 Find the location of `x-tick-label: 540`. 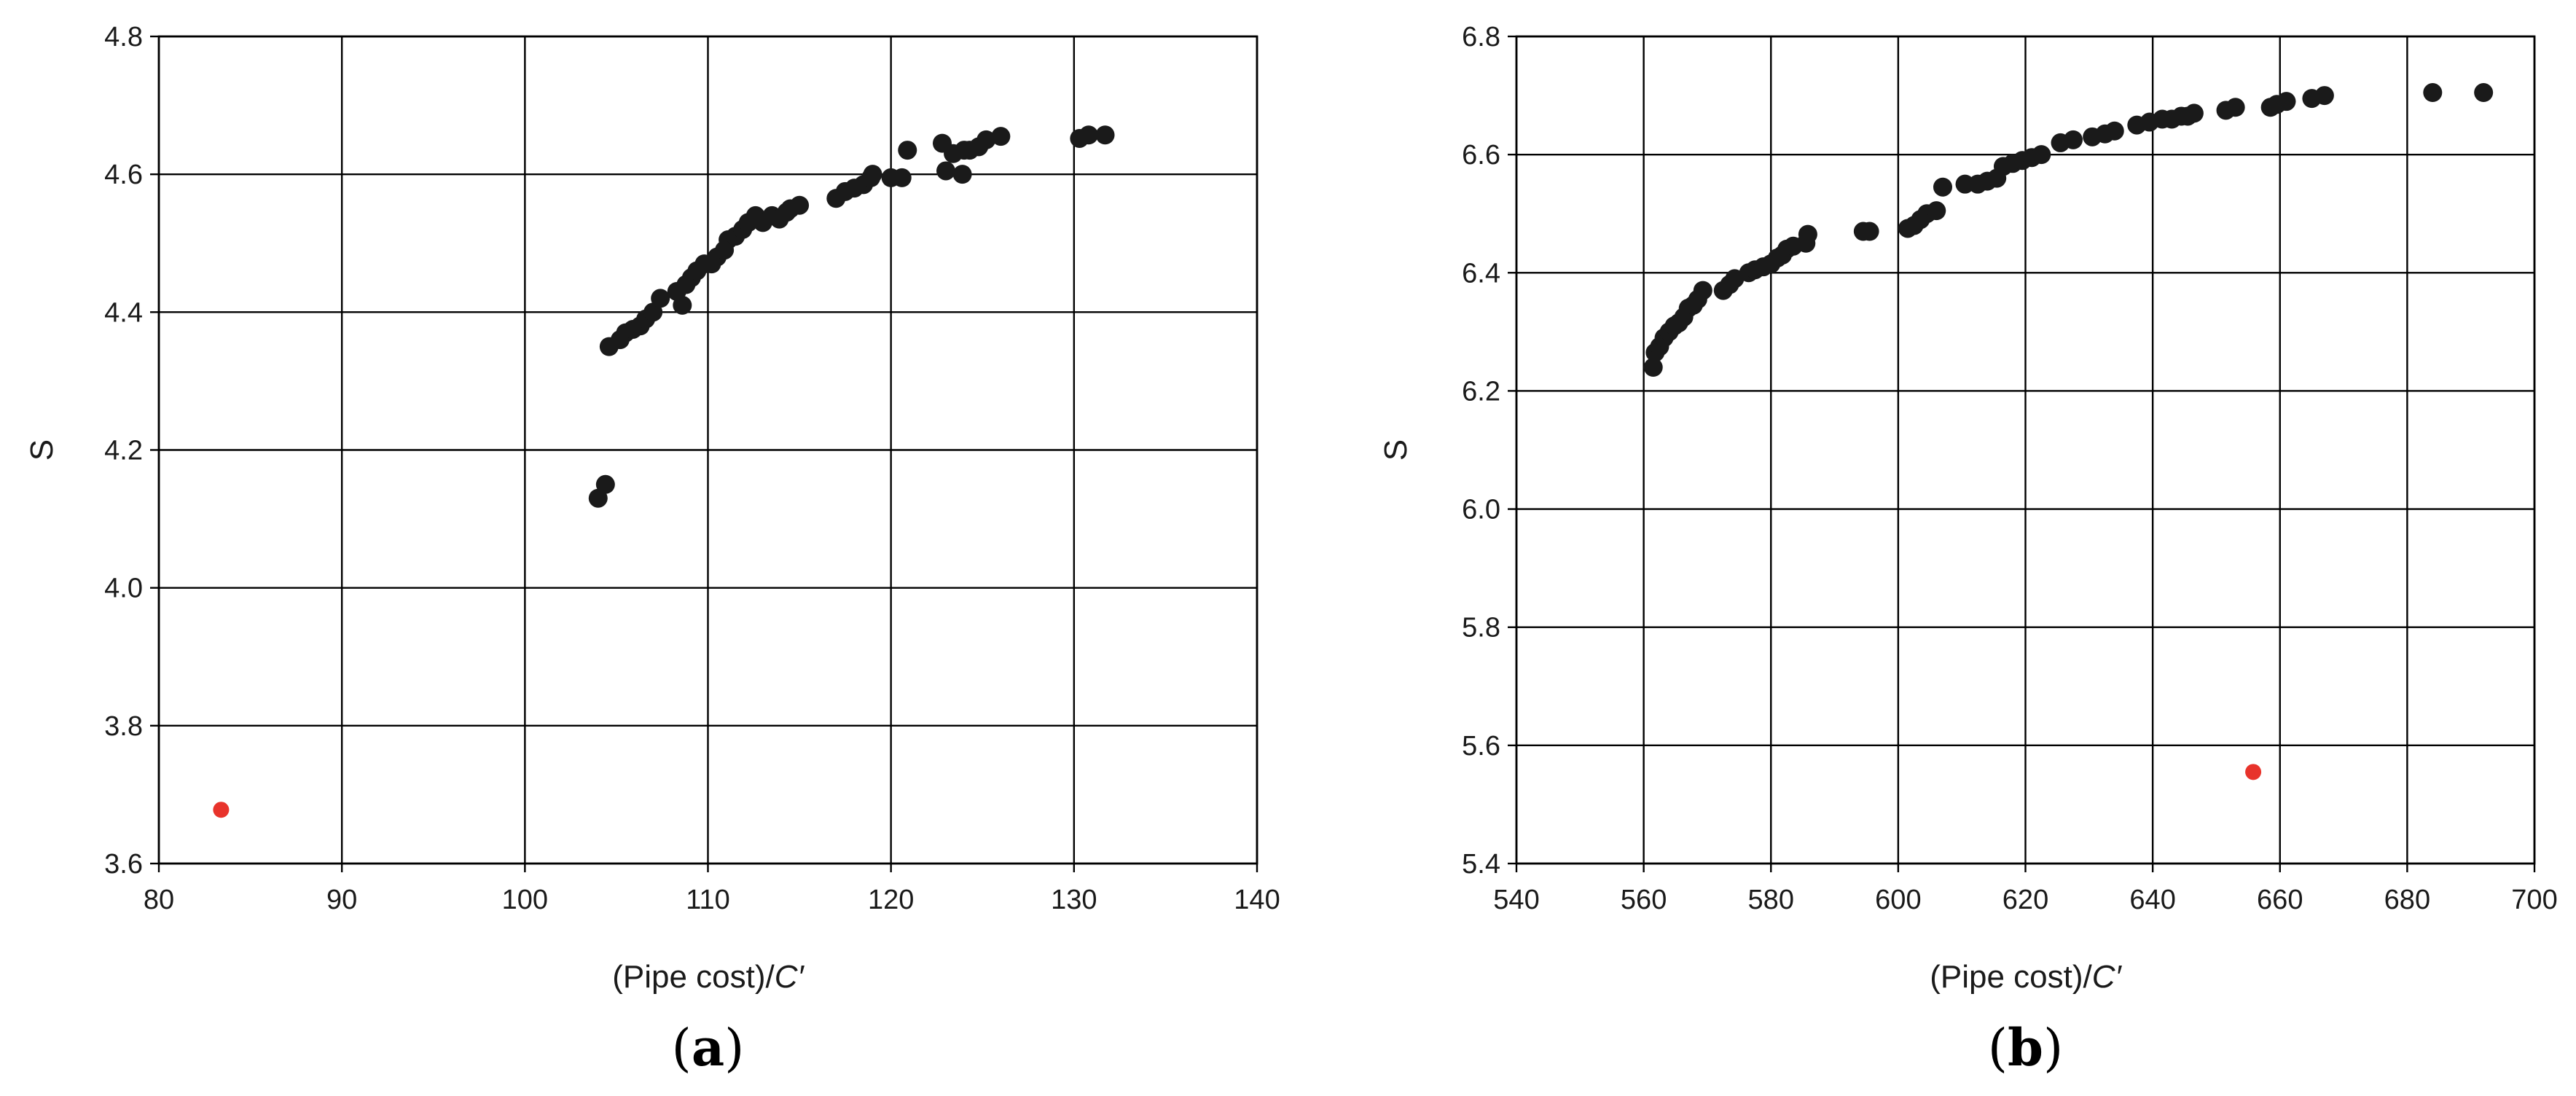

x-tick-label: 540 is located at coordinates (1516, 900).